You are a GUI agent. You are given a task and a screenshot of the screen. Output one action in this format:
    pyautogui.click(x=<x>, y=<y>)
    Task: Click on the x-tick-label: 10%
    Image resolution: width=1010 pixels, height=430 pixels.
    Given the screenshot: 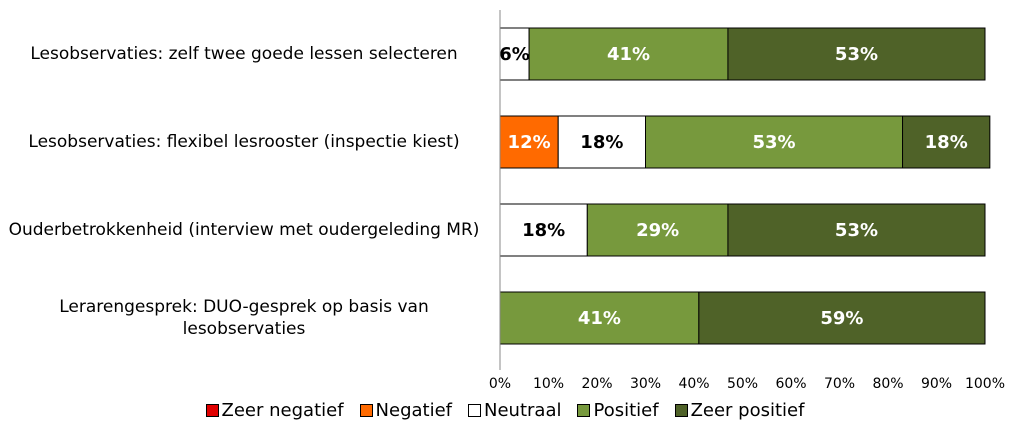 What is the action you would take?
    pyautogui.click(x=548, y=384)
    